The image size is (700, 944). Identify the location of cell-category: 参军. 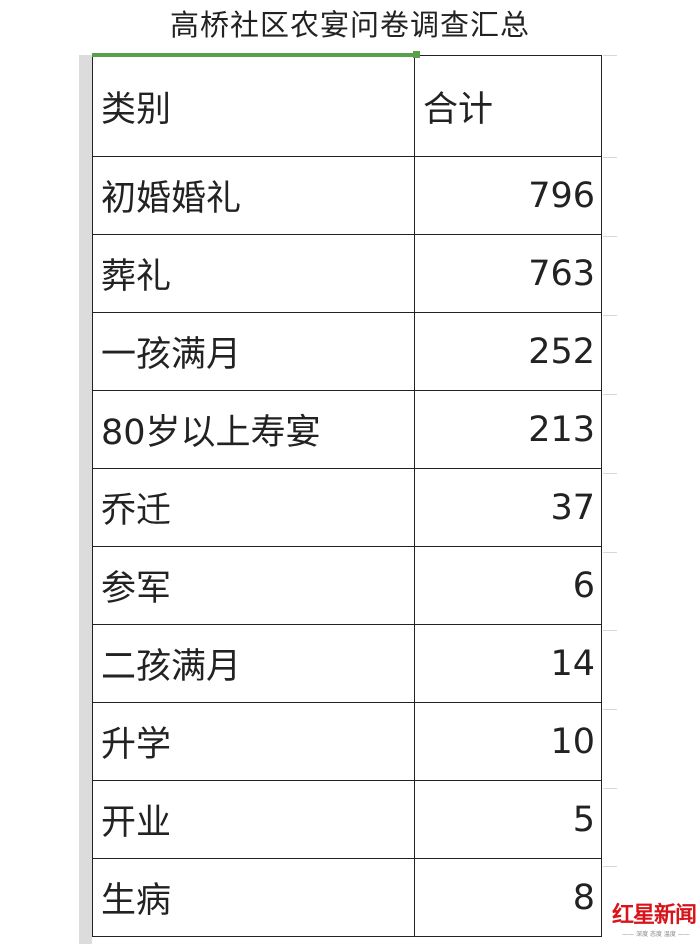
(253, 585).